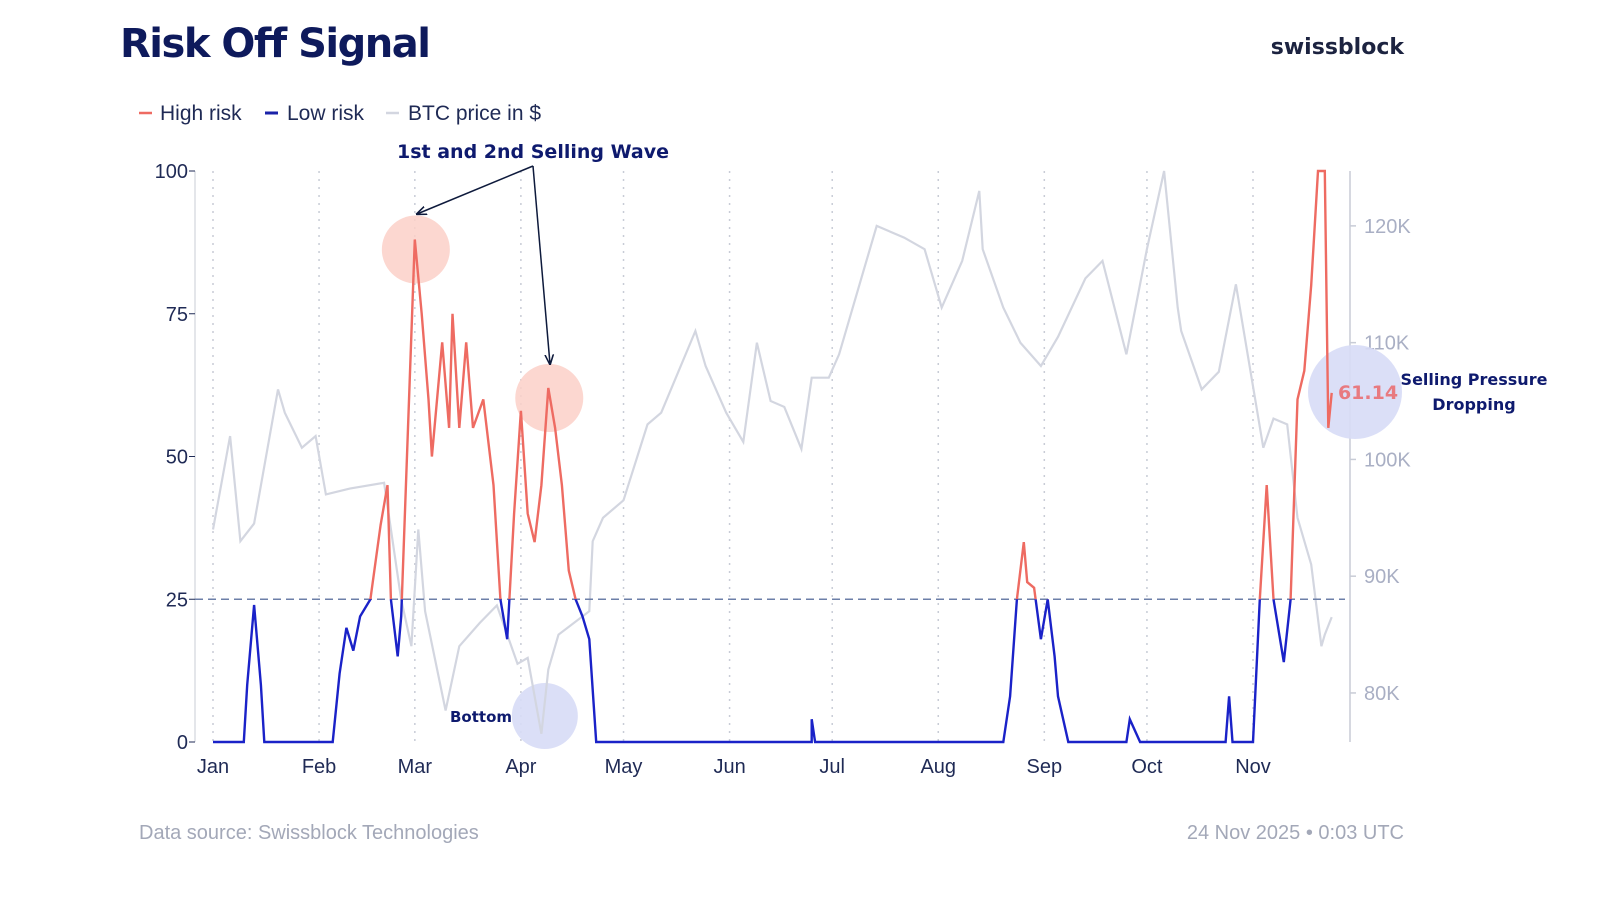  I want to click on bottom-circle, so click(544, 716).